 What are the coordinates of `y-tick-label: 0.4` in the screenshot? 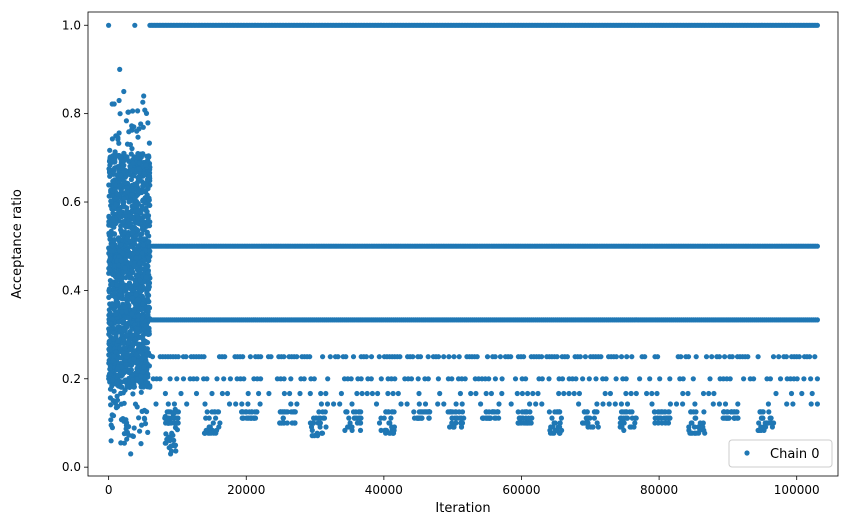 It's located at (71, 290).